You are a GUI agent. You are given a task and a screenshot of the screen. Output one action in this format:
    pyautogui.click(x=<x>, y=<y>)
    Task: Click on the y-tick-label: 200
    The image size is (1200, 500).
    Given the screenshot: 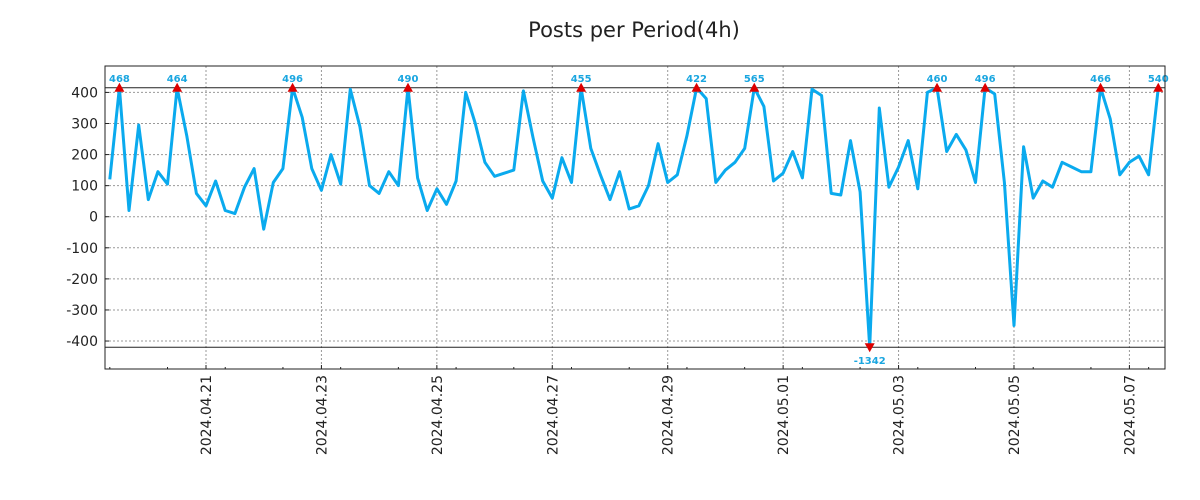 What is the action you would take?
    pyautogui.click(x=84, y=156)
    